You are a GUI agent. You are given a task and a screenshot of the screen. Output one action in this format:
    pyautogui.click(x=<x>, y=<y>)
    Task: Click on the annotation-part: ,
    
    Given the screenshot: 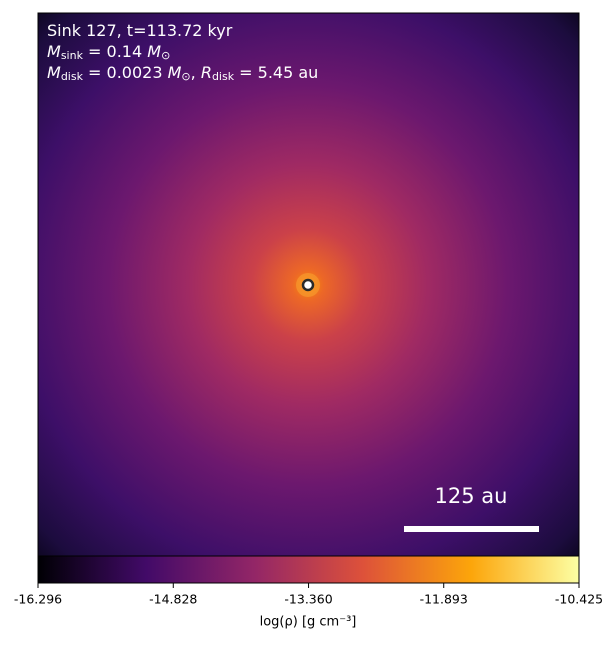 What is the action you would take?
    pyautogui.click(x=196, y=72)
    